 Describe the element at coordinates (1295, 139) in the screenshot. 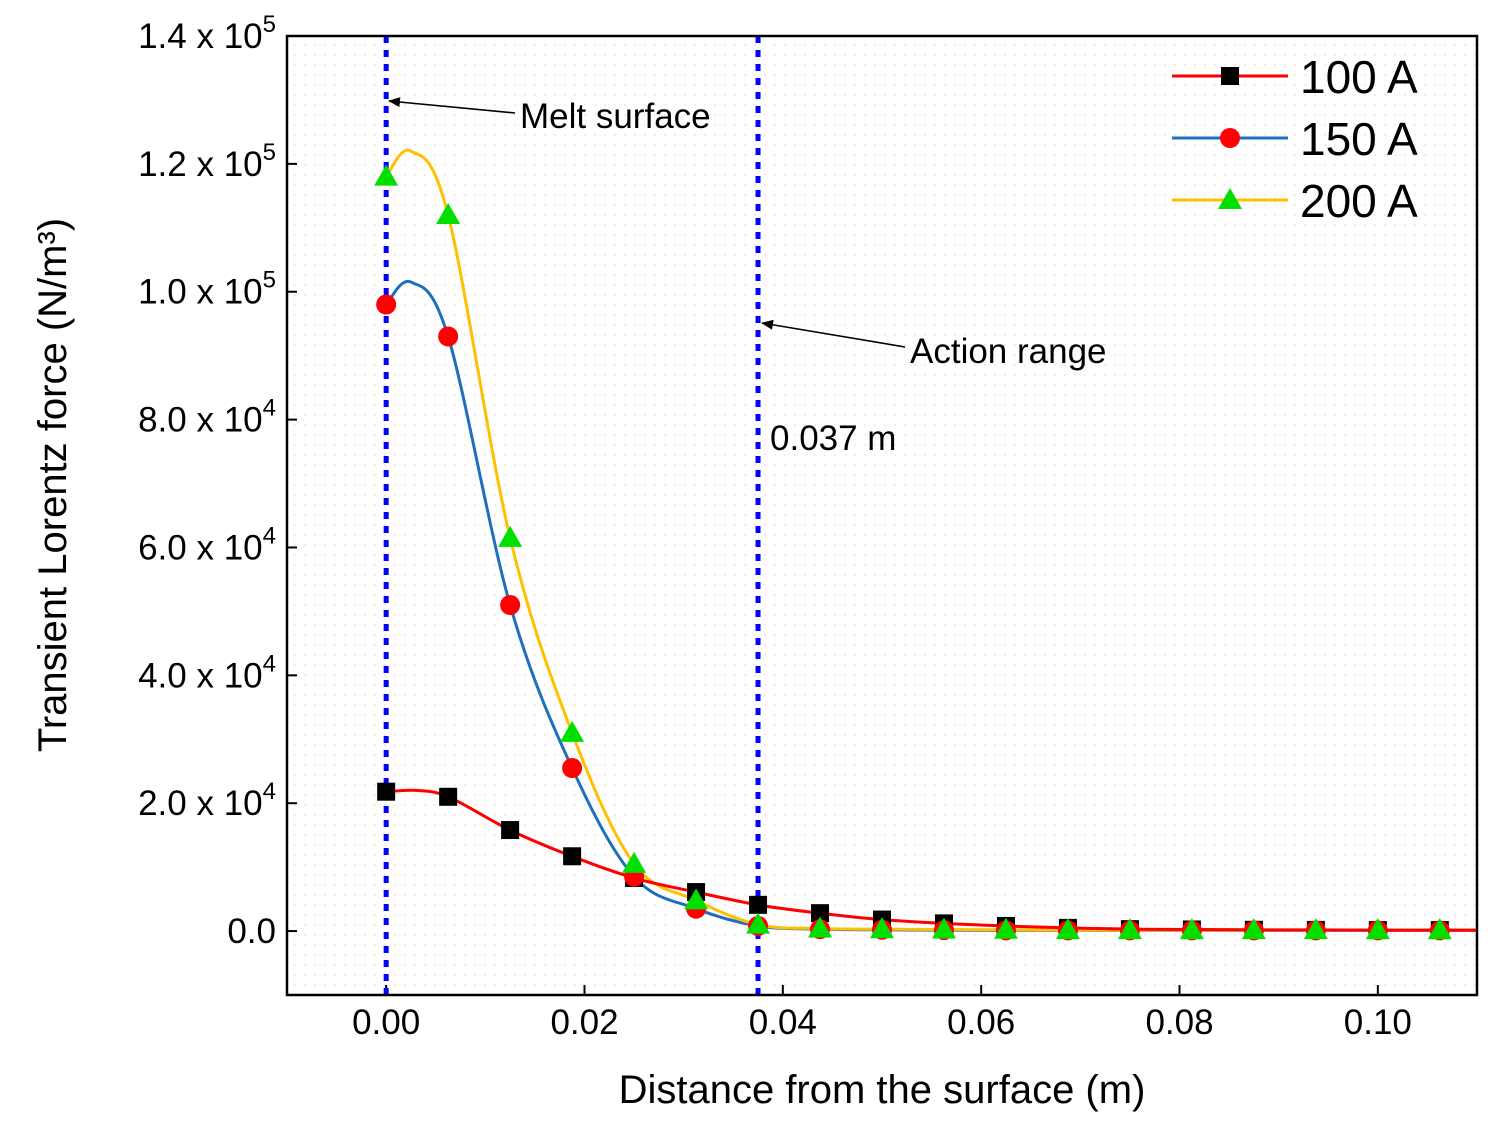

I see `legend: 100 A 150 A 200 A` at that location.